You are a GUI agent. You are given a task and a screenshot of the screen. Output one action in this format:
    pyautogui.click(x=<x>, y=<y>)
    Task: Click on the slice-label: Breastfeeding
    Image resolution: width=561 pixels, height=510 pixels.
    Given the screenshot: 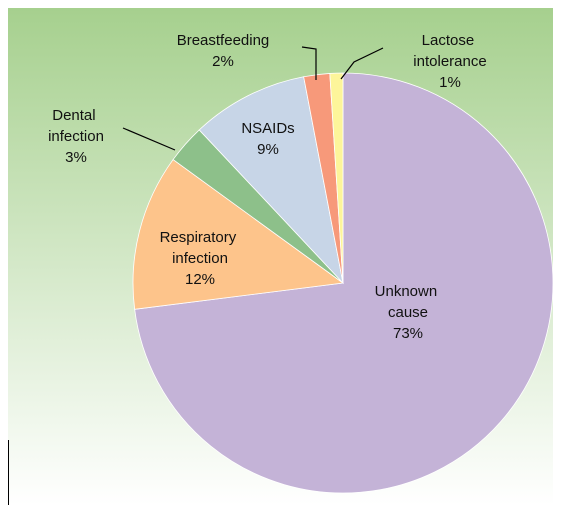 What is the action you would take?
    pyautogui.click(x=223, y=40)
    